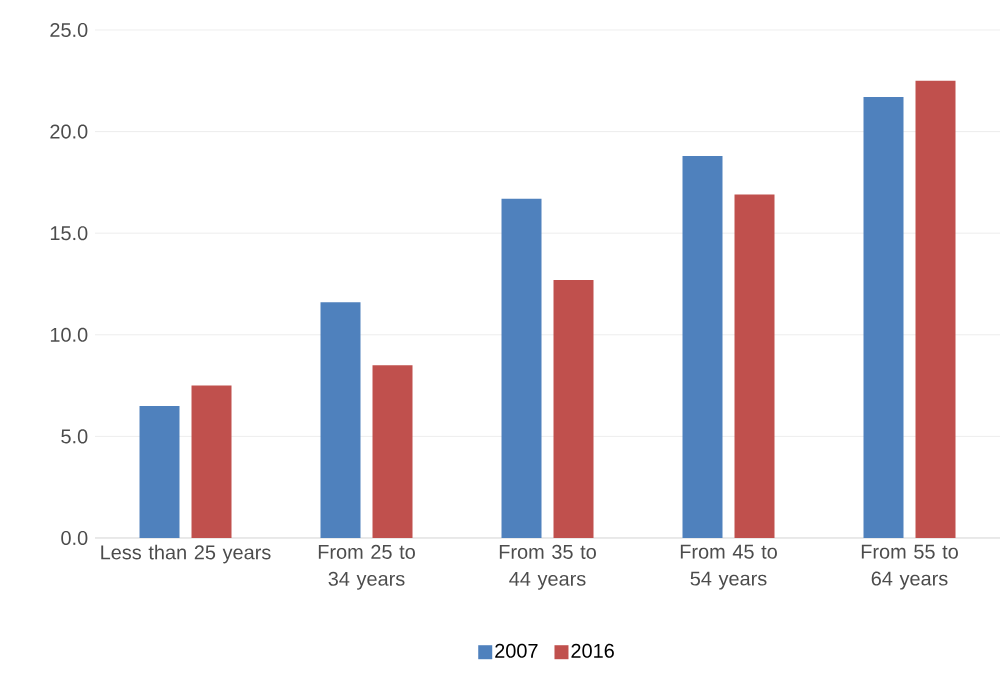 The image size is (1005, 674). Describe the element at coordinates (74, 436) in the screenshot. I see `y-tick-label: 5.0` at that location.